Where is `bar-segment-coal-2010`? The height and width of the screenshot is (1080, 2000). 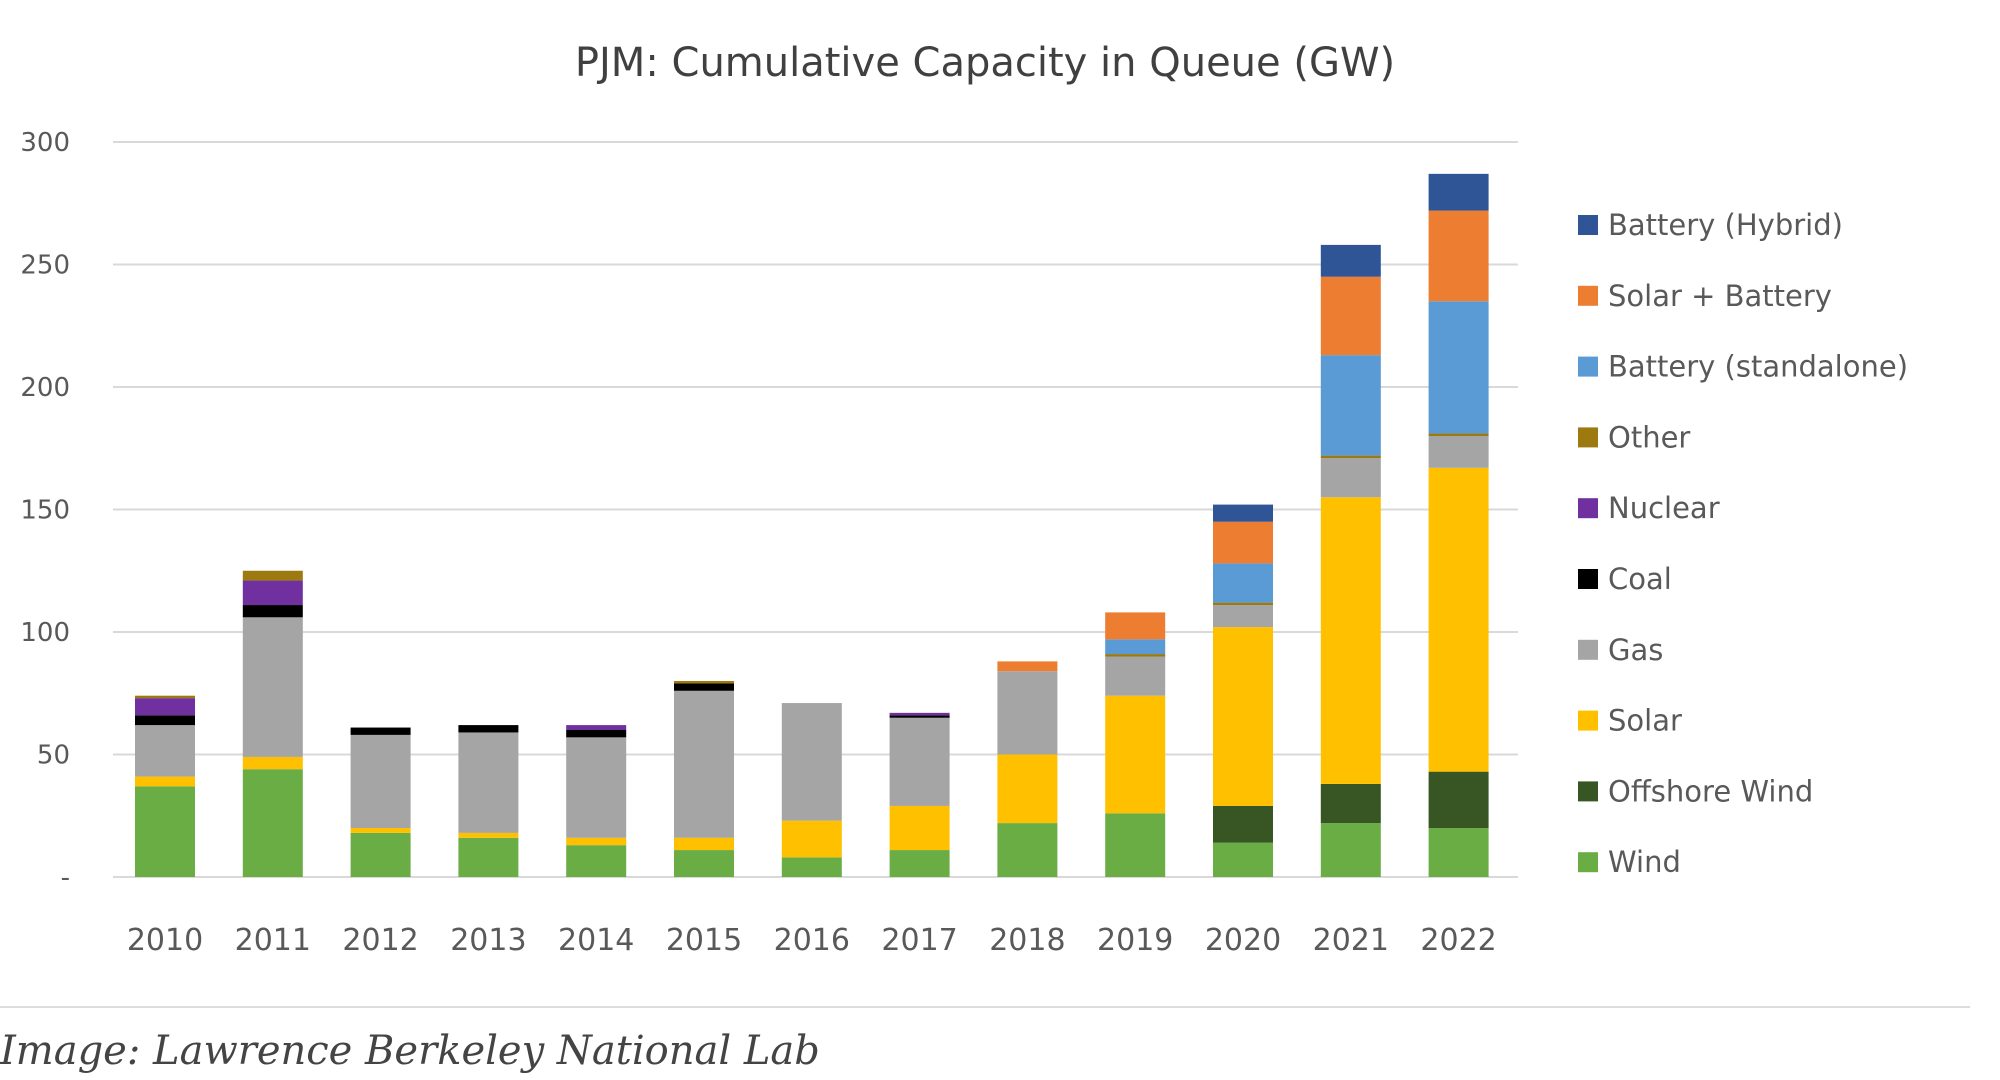
bar-segment-coal-2010 is located at coordinates (165, 720).